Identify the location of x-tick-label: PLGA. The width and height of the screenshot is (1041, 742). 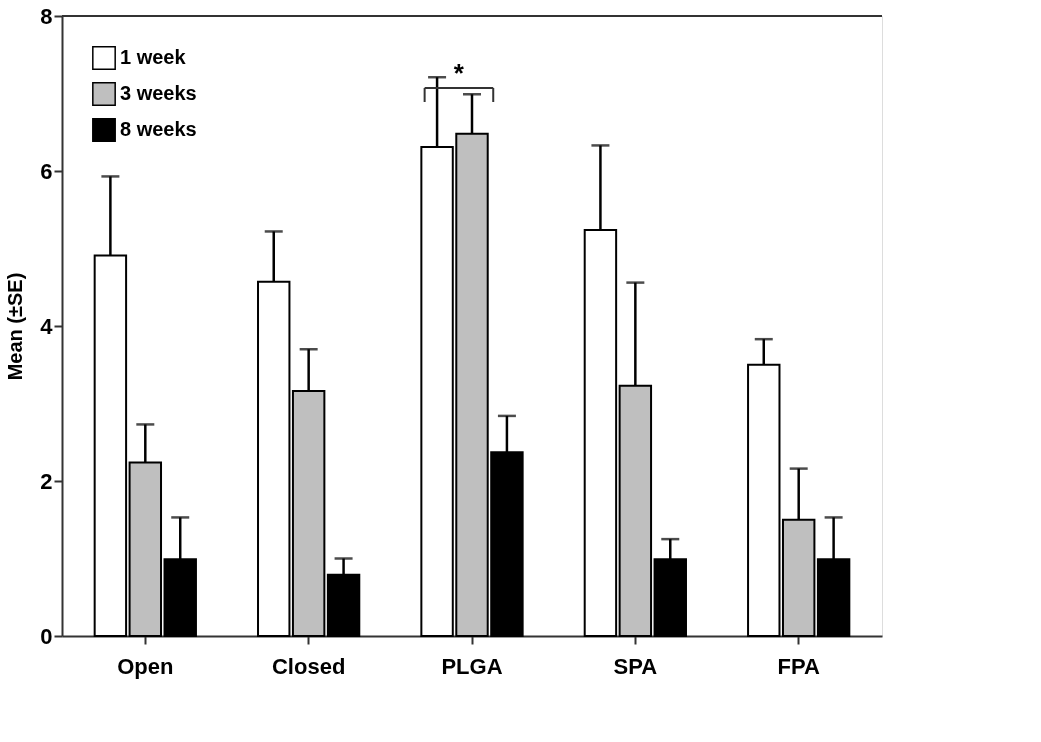
(472, 666).